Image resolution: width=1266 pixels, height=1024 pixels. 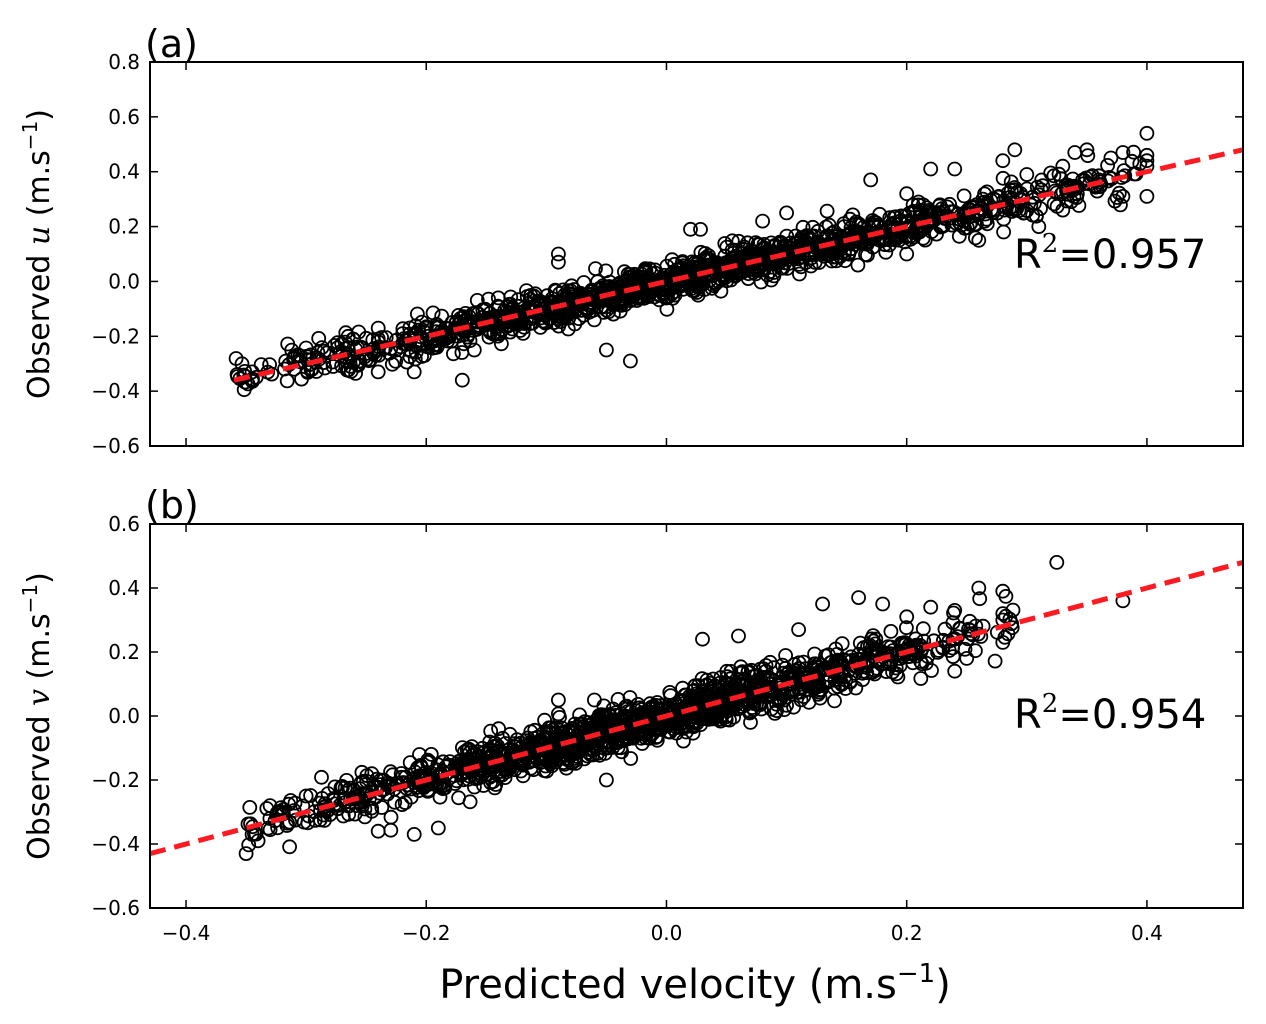 I want to click on y-tick-label: 0.2, so click(x=124, y=227).